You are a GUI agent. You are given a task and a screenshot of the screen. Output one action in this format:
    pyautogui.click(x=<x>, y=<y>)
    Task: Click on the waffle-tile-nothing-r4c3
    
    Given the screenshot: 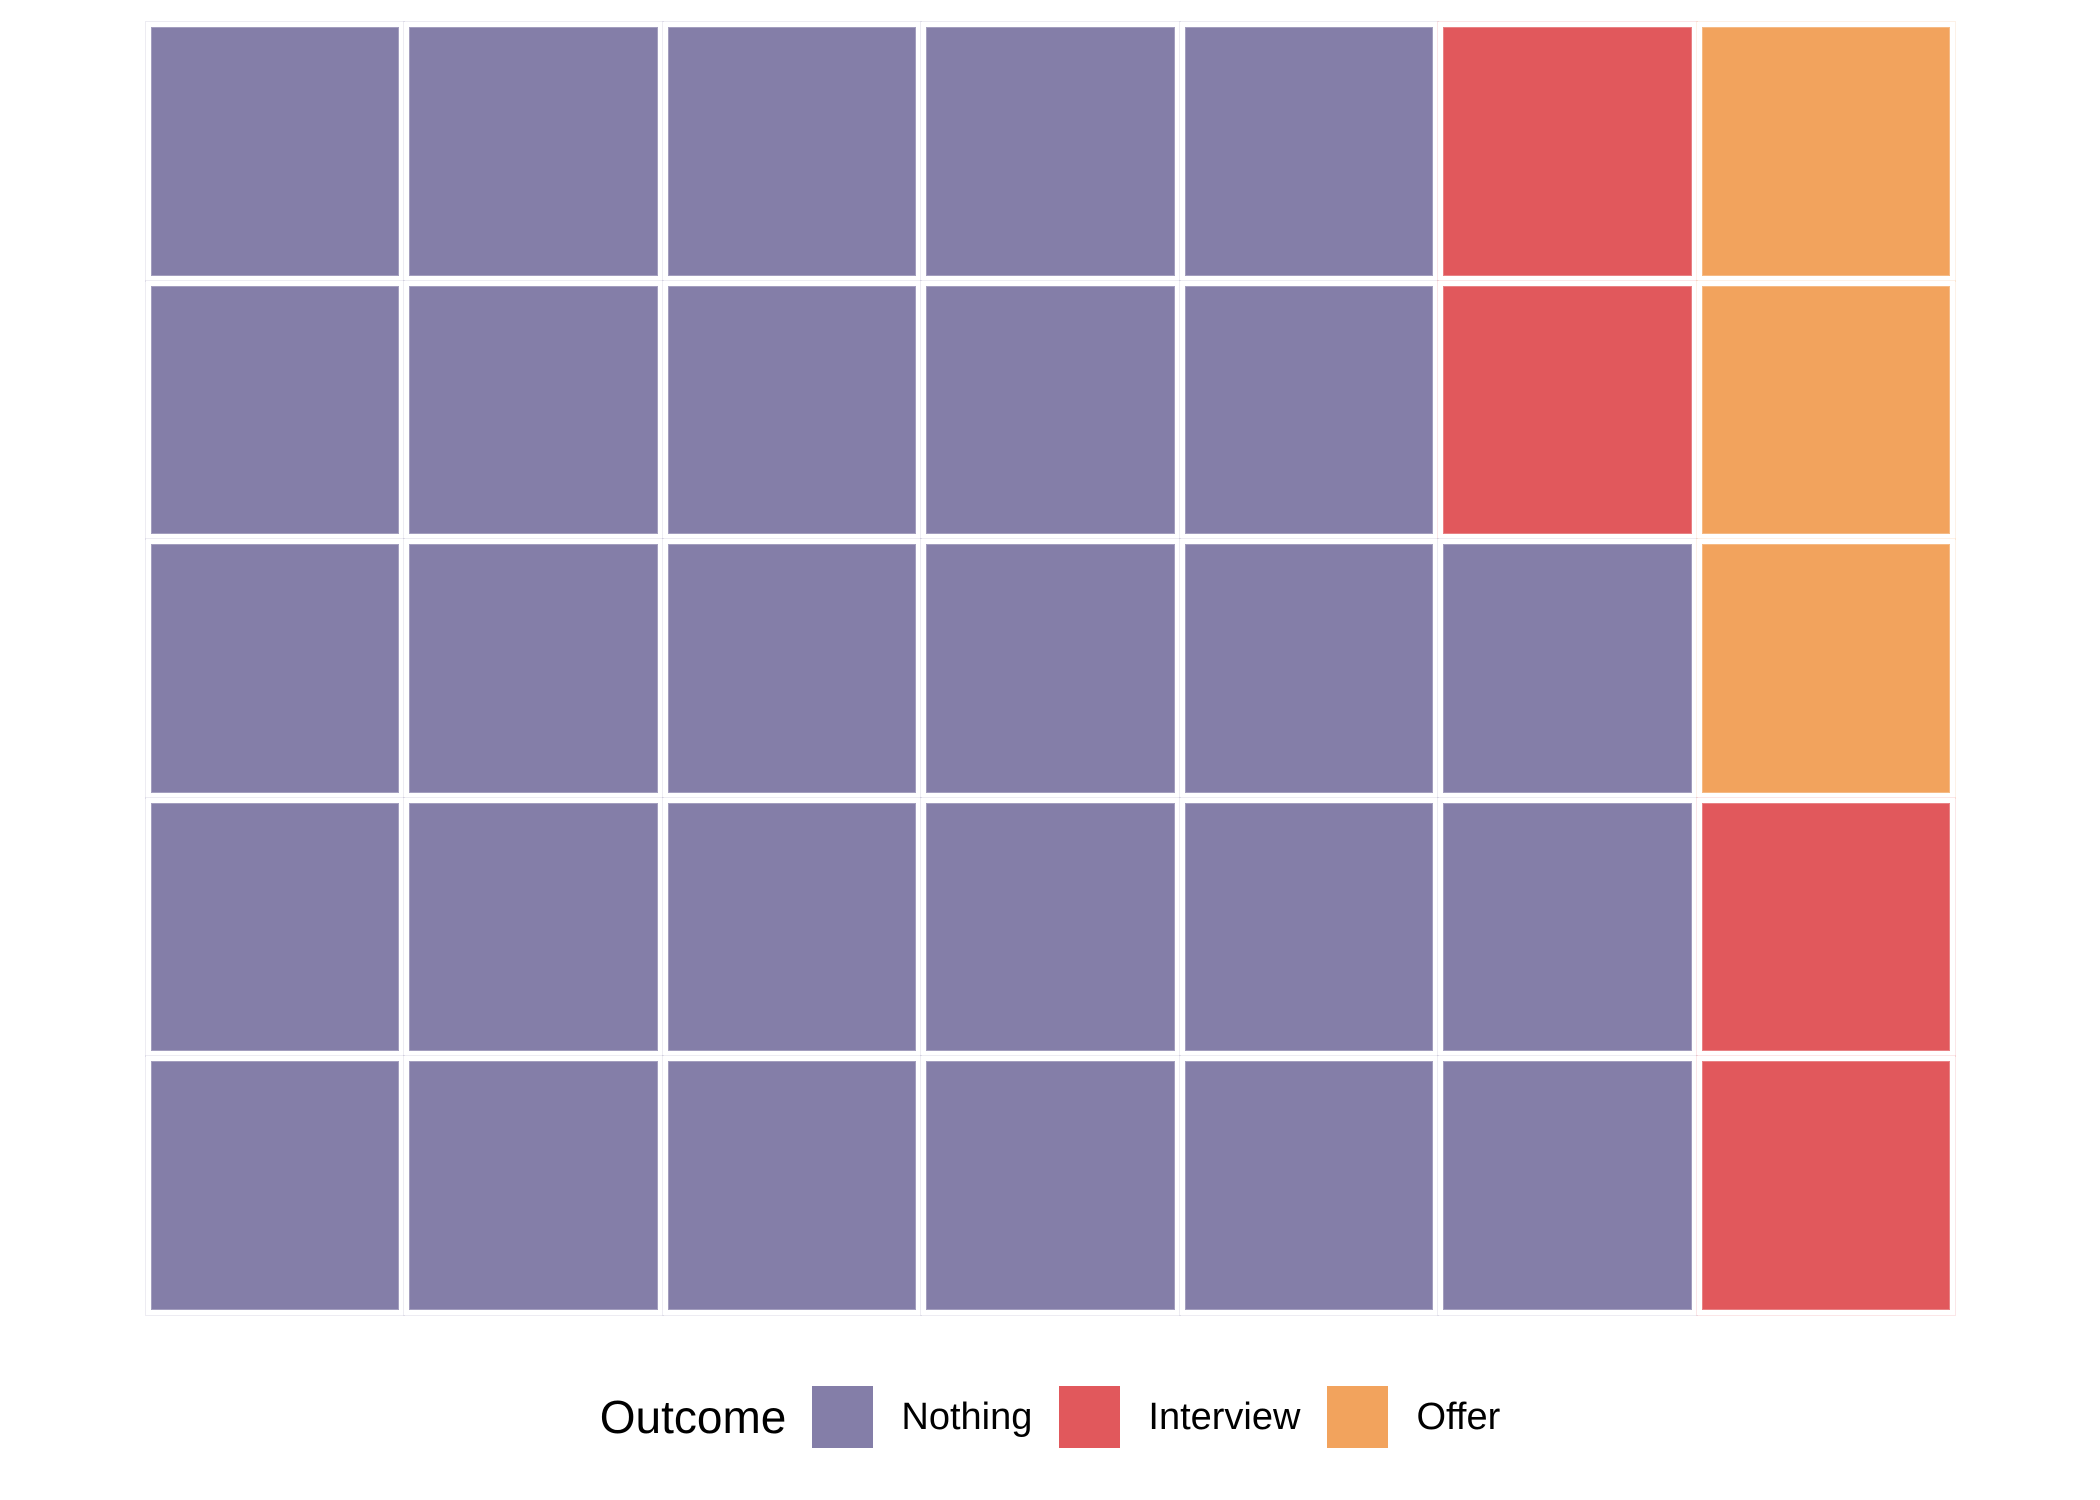 What is the action you would take?
    pyautogui.click(x=792, y=927)
    